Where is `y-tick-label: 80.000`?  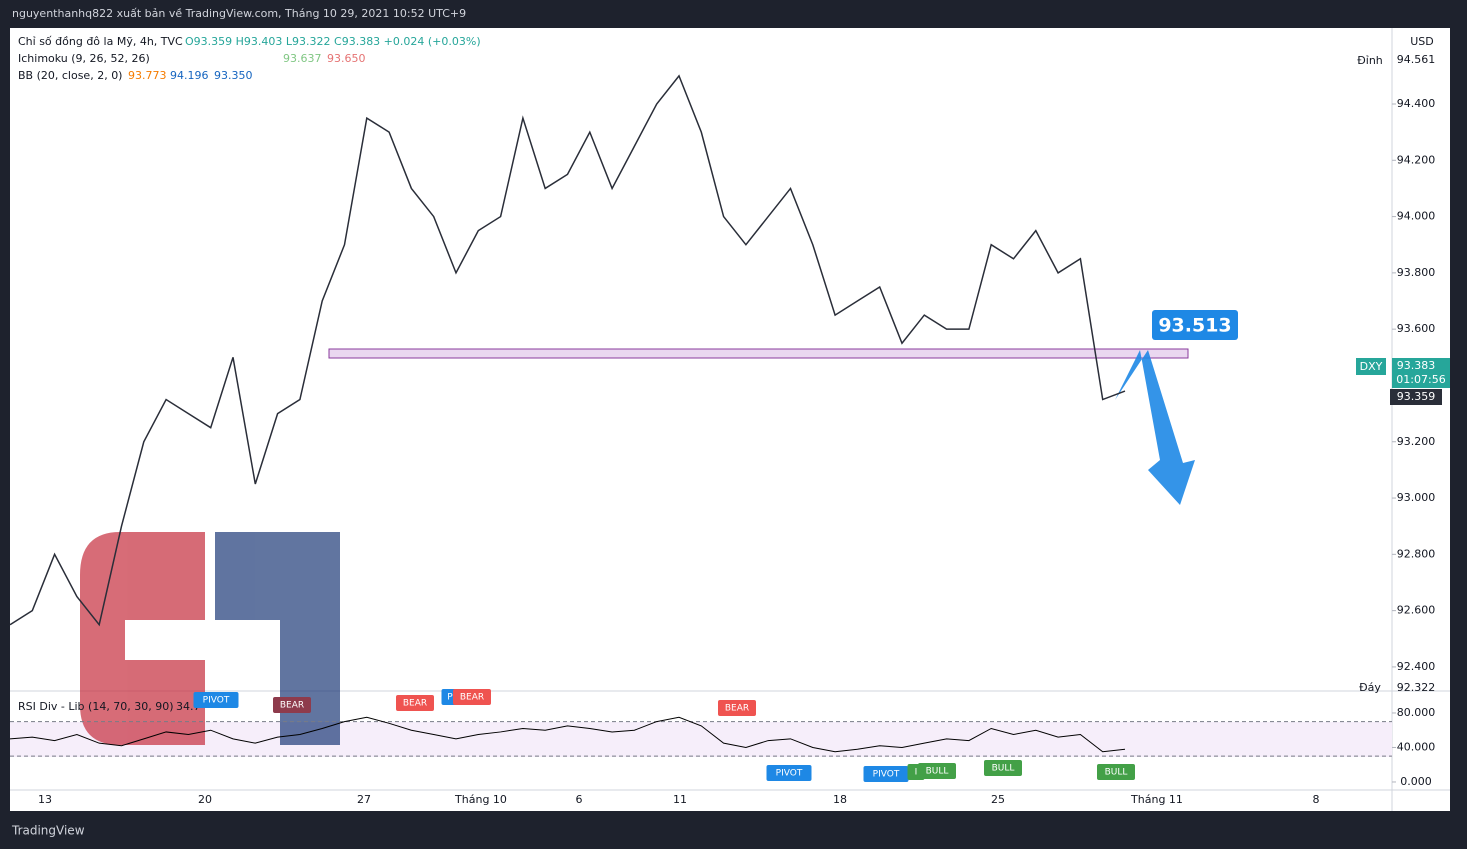 y-tick-label: 80.000 is located at coordinates (1416, 712).